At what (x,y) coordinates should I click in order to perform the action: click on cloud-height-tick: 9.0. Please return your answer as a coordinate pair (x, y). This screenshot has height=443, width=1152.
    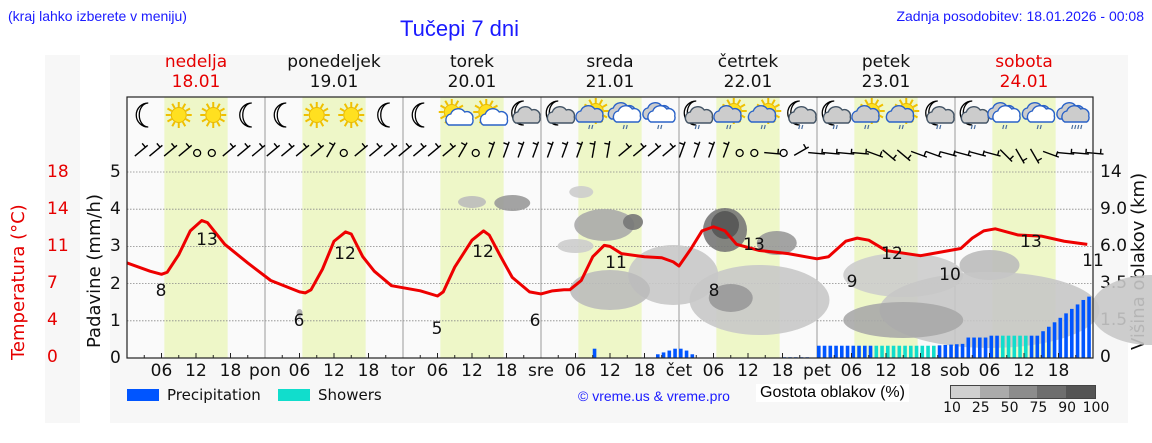
    Looking at the image, I should click on (1114, 209).